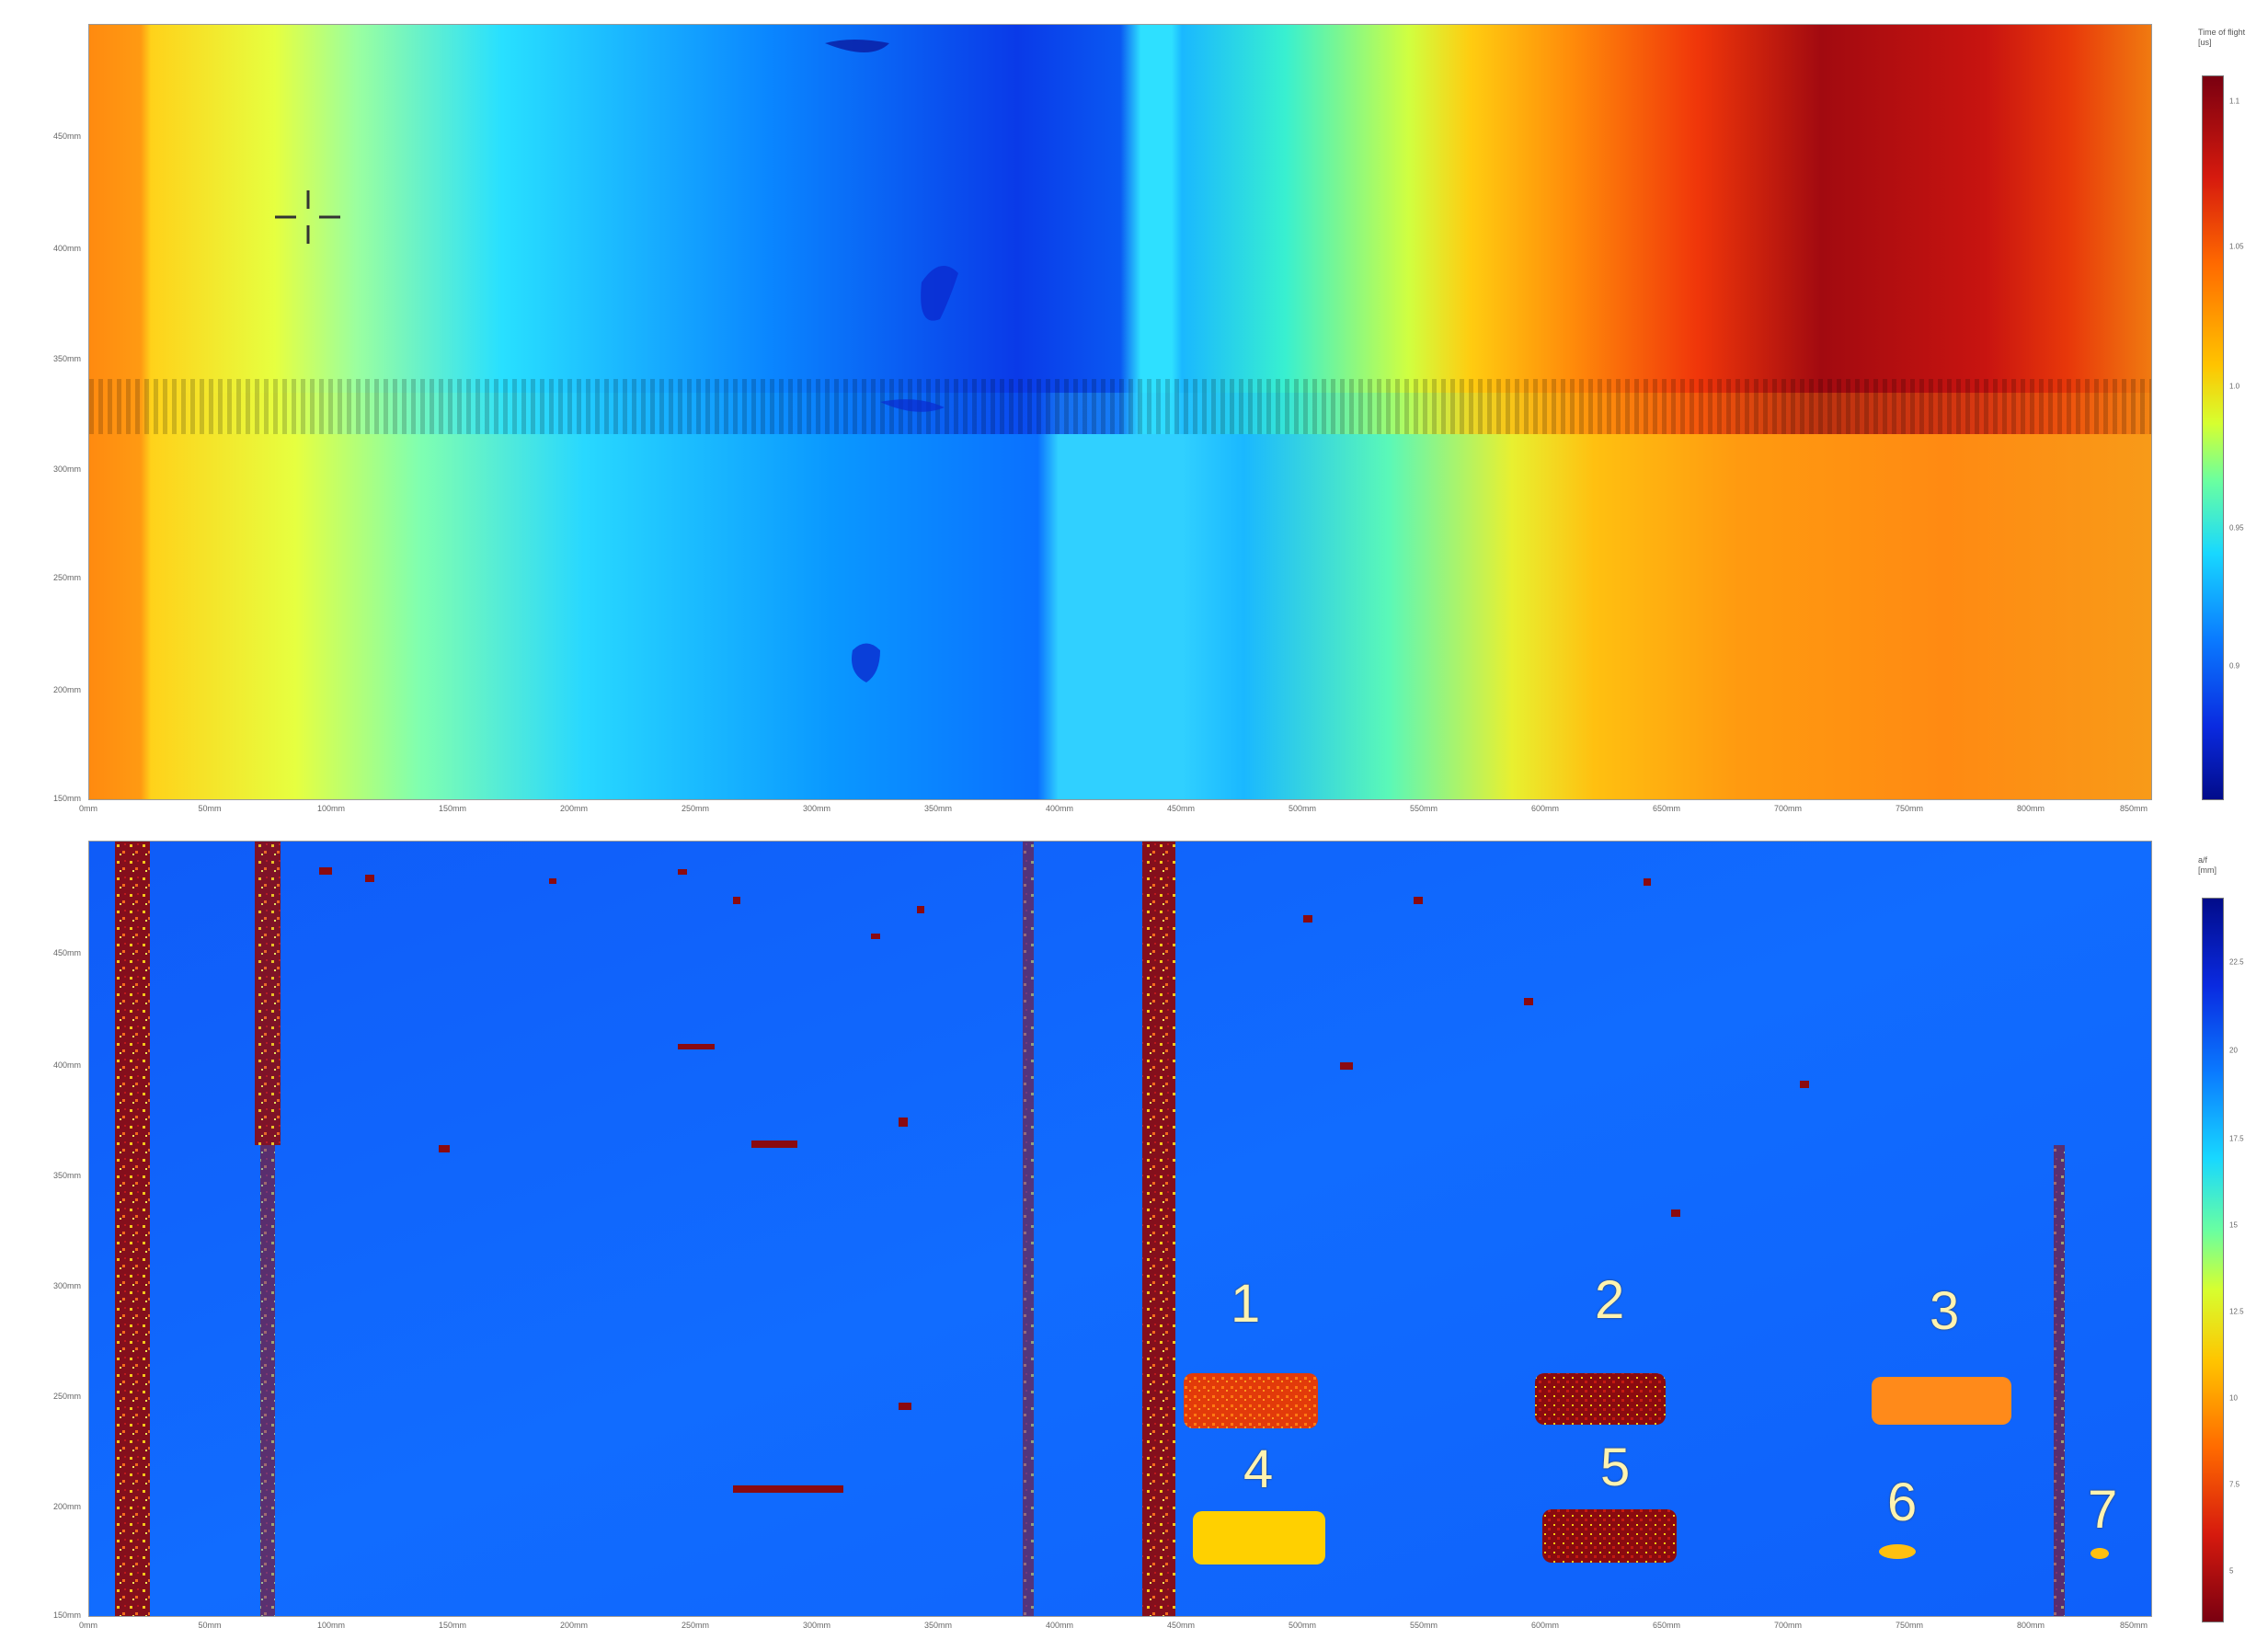 The height and width of the screenshot is (1639, 2268). Describe the element at coordinates (2205, 42) in the screenshot. I see `colorbar-unit: [us]` at that location.